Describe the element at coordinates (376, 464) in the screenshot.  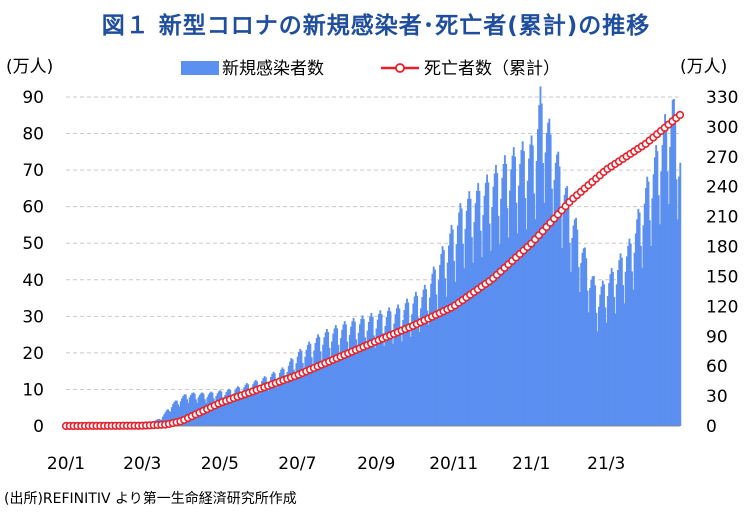
I see `x-tick-label: 20/9` at that location.